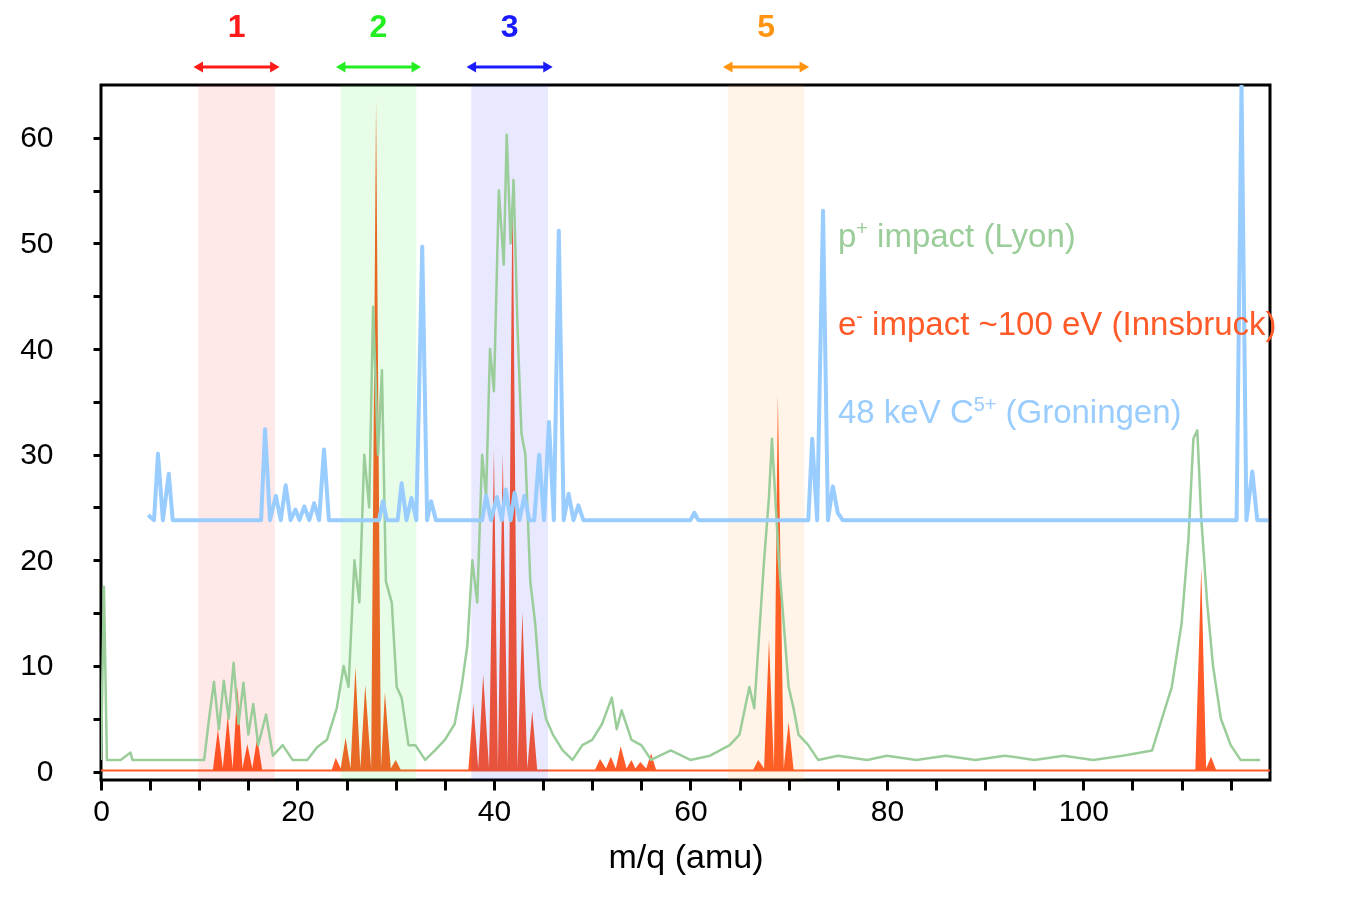  What do you see at coordinates (686, 855) in the screenshot?
I see `x-axis-title: m/q (amu)` at bounding box center [686, 855].